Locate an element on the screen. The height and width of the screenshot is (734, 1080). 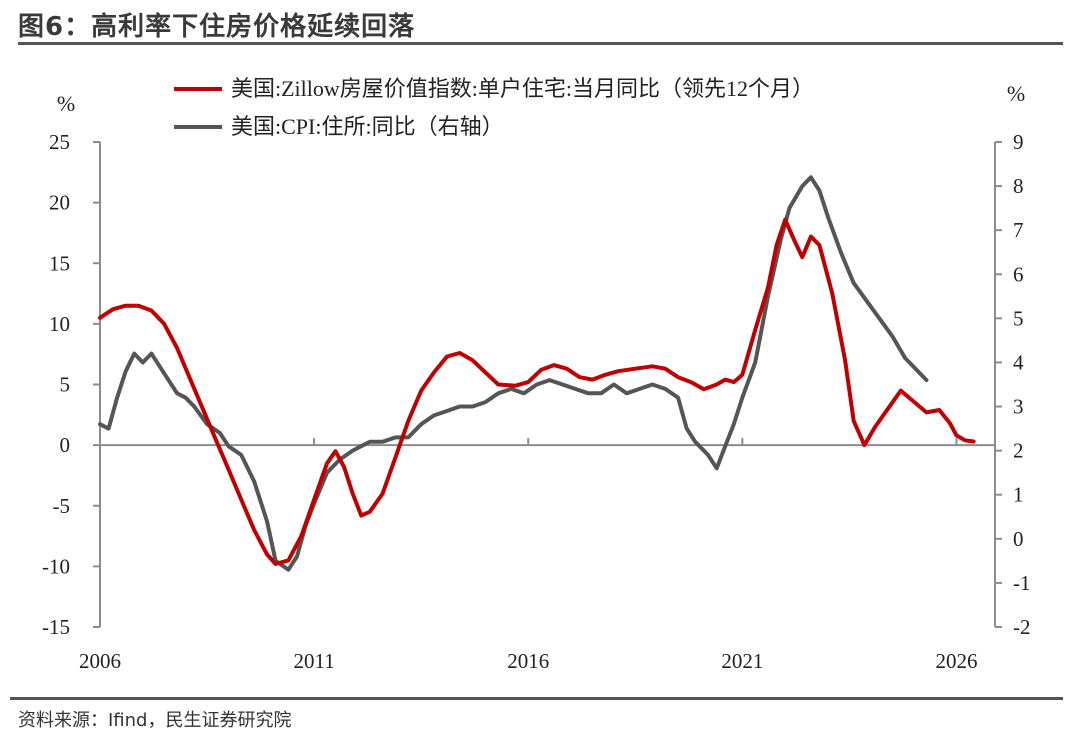
left-tick-label: -5 is located at coordinates (62, 506).